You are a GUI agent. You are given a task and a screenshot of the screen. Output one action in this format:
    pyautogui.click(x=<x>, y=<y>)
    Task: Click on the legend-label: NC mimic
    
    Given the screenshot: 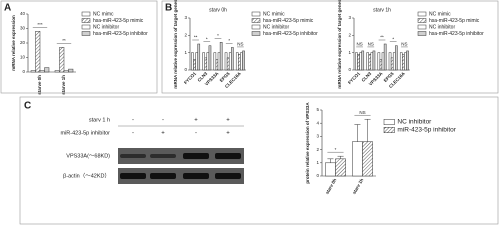 What is the action you would take?
    pyautogui.click(x=440, y=14)
    